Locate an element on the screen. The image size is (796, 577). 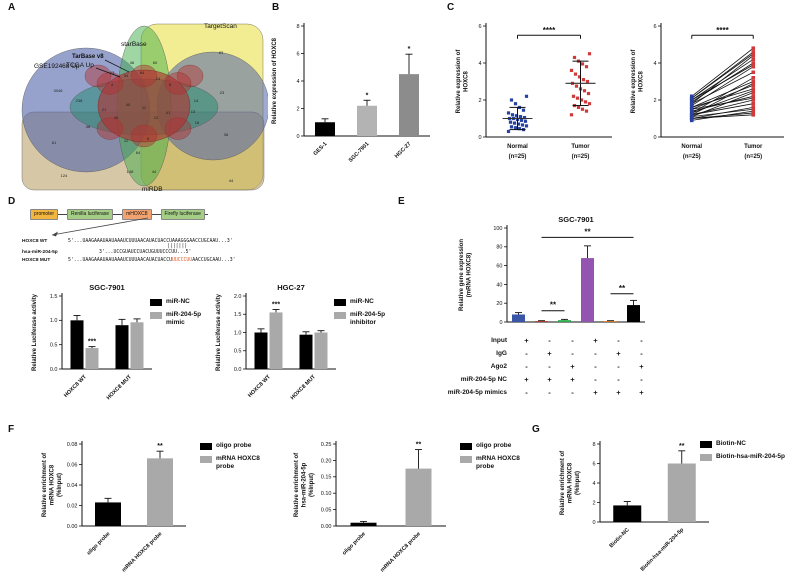
panel-d-label: D is located at coordinates (12, 201).